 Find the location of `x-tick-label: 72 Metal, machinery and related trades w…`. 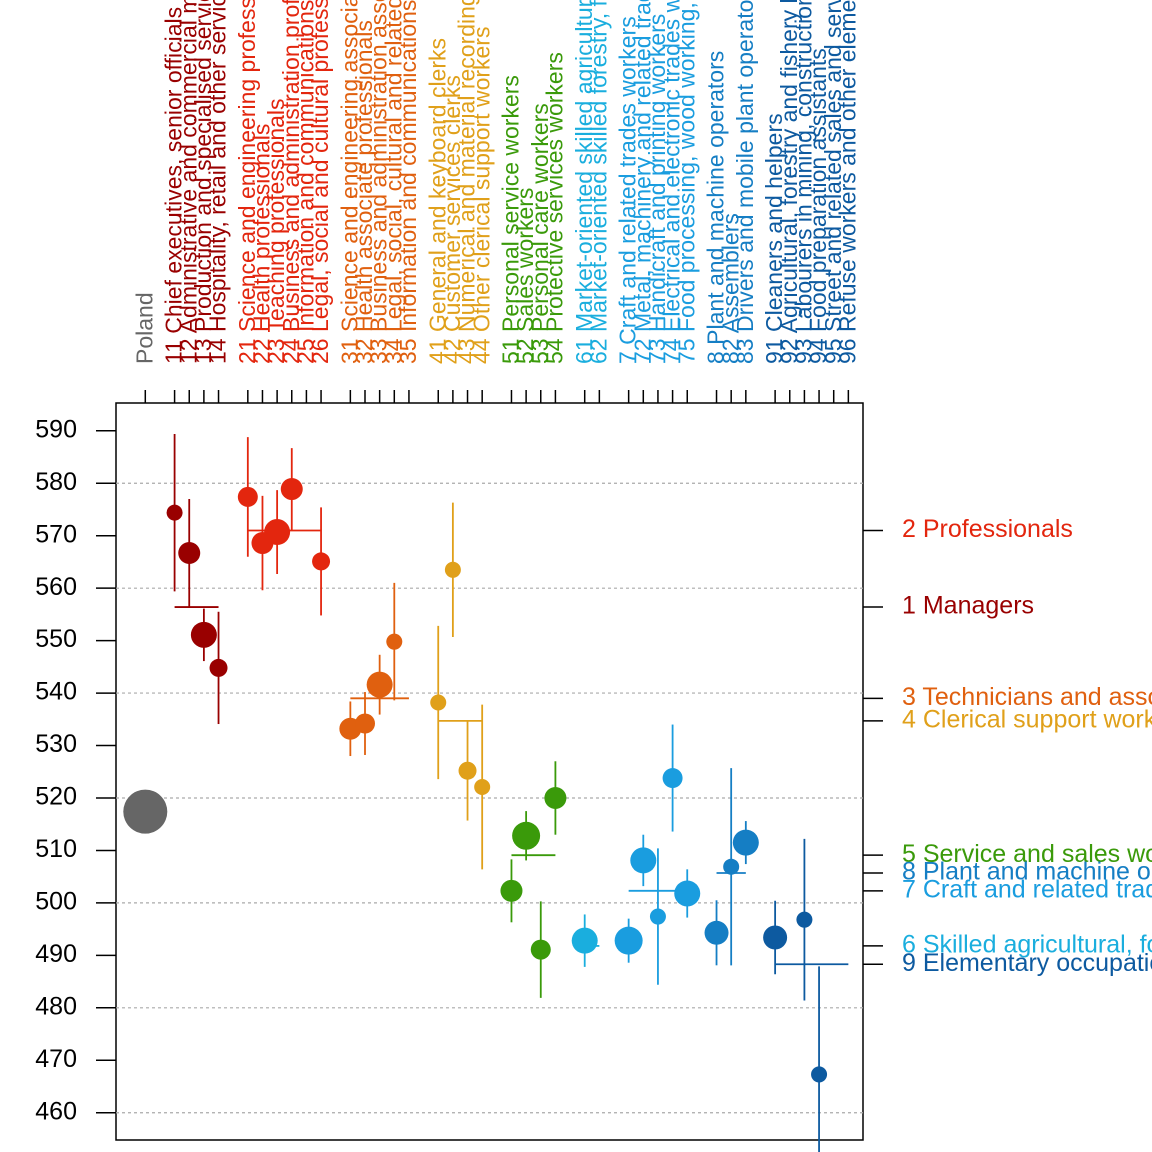

x-tick-label: 72 Metal, machinery and related trades w… is located at coordinates (642, 182).